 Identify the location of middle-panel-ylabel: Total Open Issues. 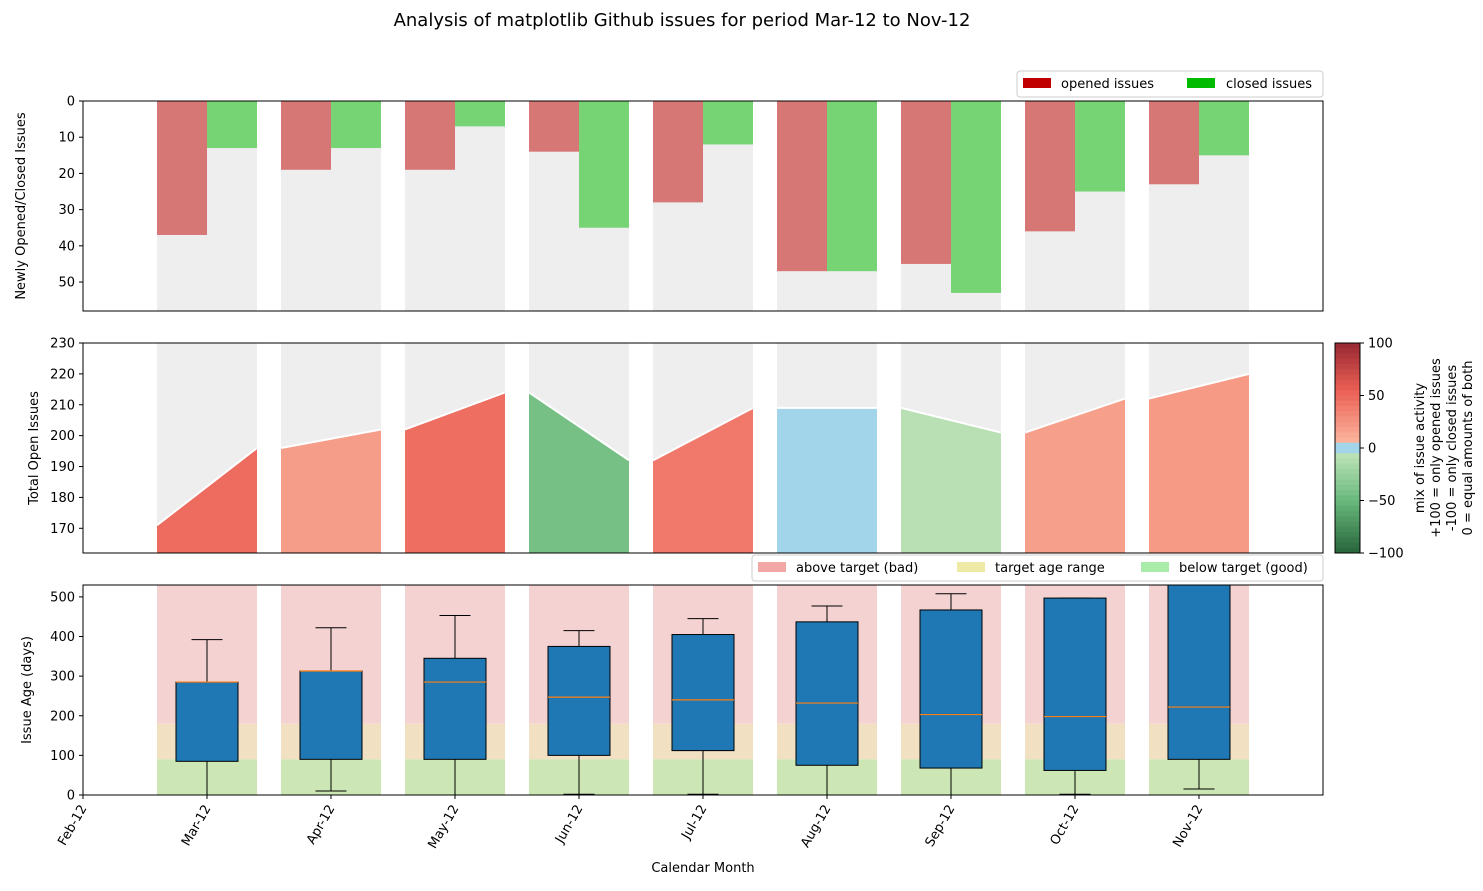
(34, 448).